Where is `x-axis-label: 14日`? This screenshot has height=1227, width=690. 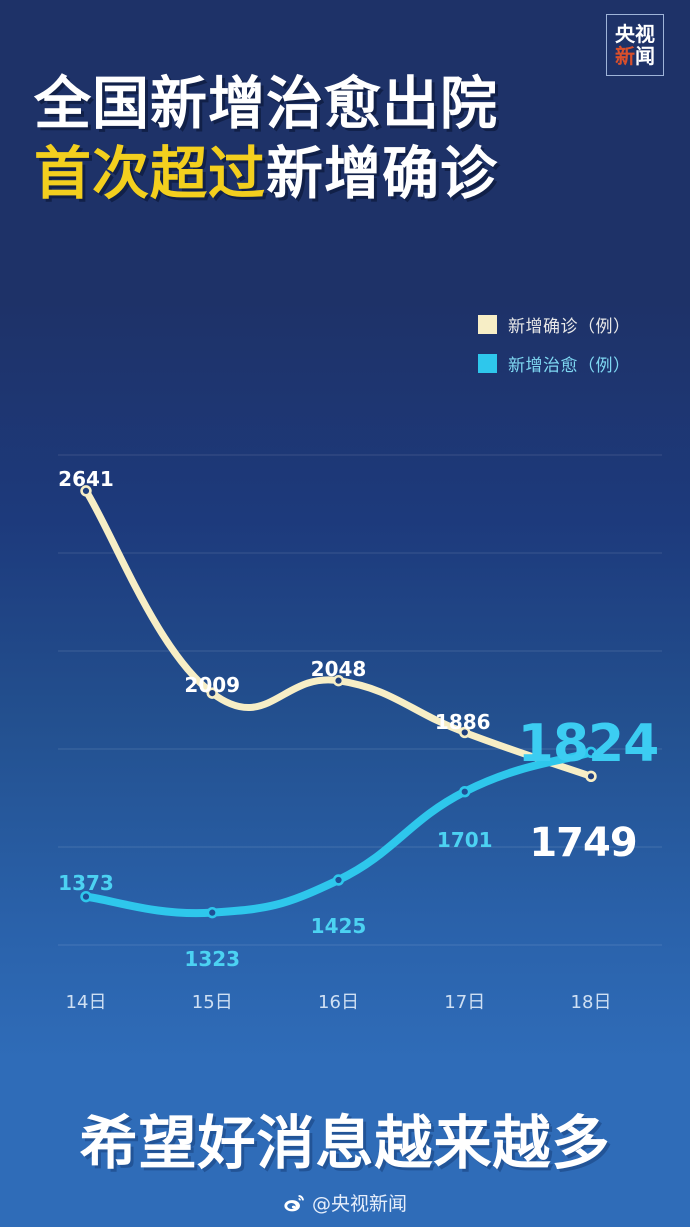
x-axis-label: 14日 is located at coordinates (86, 1002).